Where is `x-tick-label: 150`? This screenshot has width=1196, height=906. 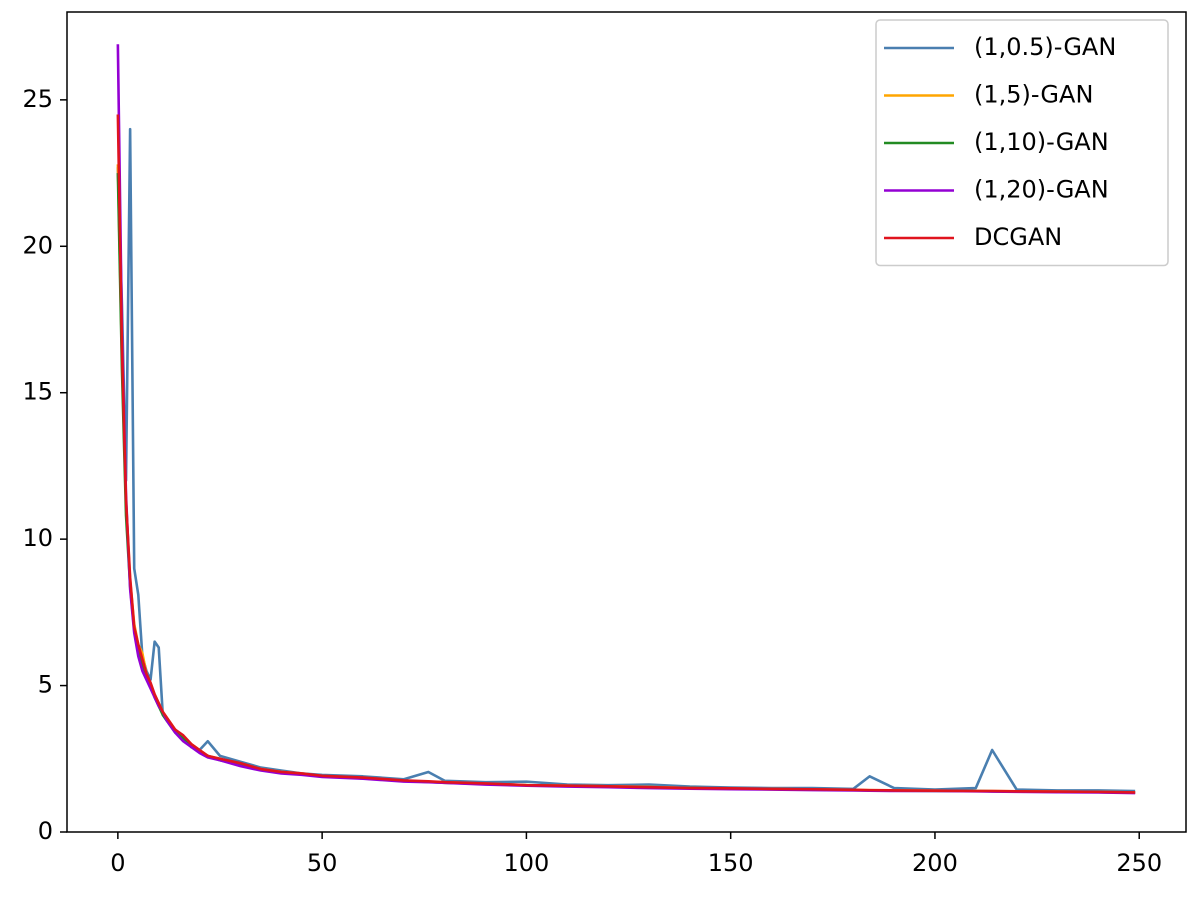
x-tick-label: 150 is located at coordinates (731, 863).